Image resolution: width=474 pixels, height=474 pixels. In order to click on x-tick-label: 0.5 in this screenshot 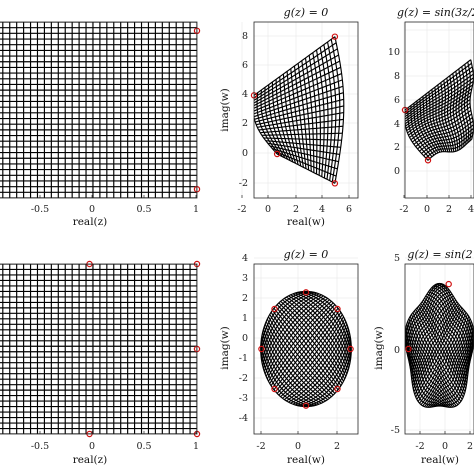, I will do `click(143, 209)`.